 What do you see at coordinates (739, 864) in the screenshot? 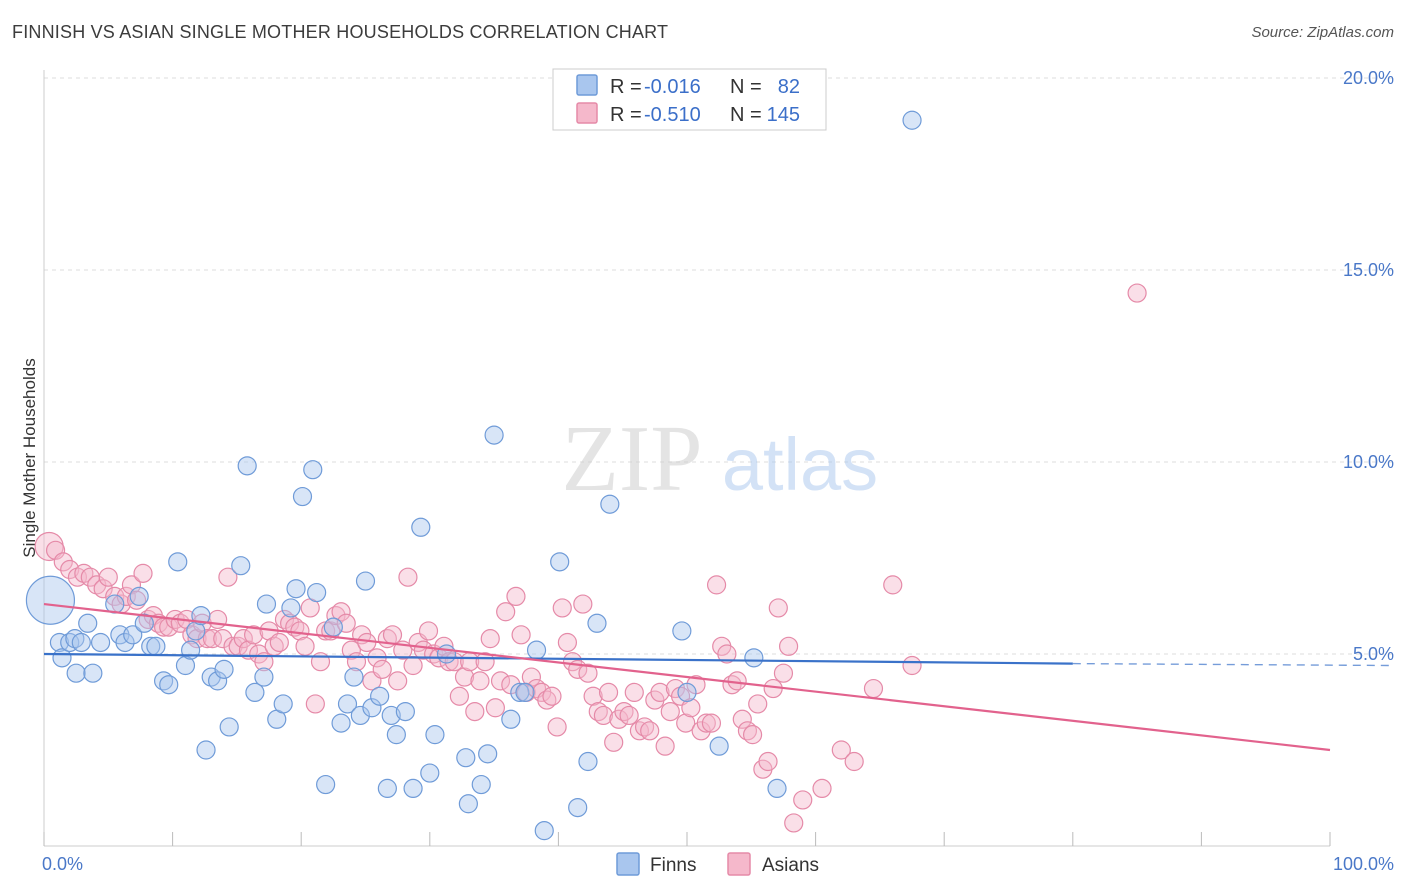
I see `series-legend-swatch-asians` at bounding box center [739, 864].